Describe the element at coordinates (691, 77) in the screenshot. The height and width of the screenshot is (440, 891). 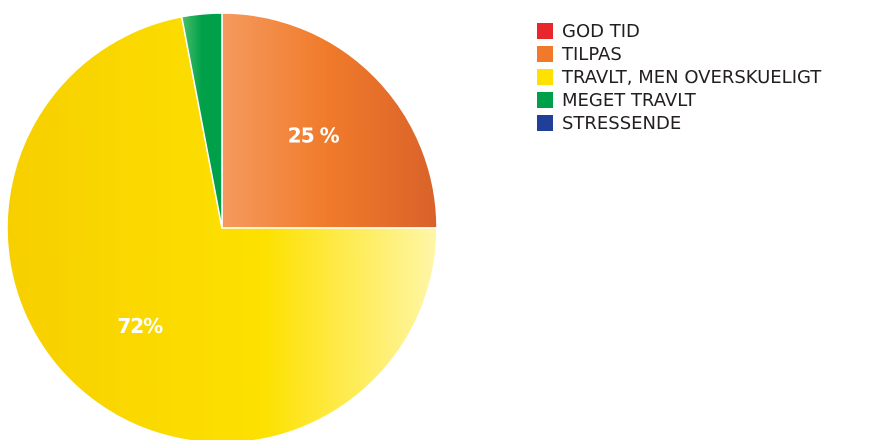
I see `legend-text: TRAVLT, MEN OVERSKUELIGT` at that location.